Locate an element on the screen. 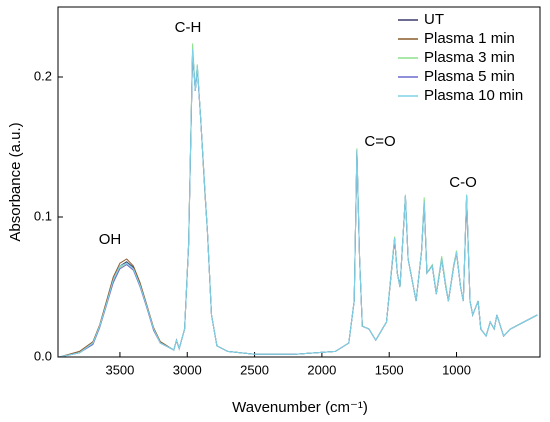 The image size is (550, 422). legend-label: Plasma 1 min is located at coordinates (469, 38).